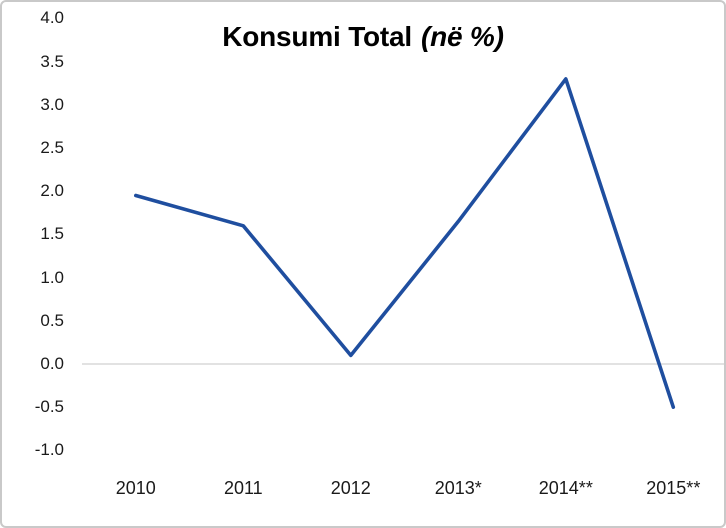 This screenshot has height=528, width=726. I want to click on chart-title: Konsumi Total (në %), so click(363, 37).